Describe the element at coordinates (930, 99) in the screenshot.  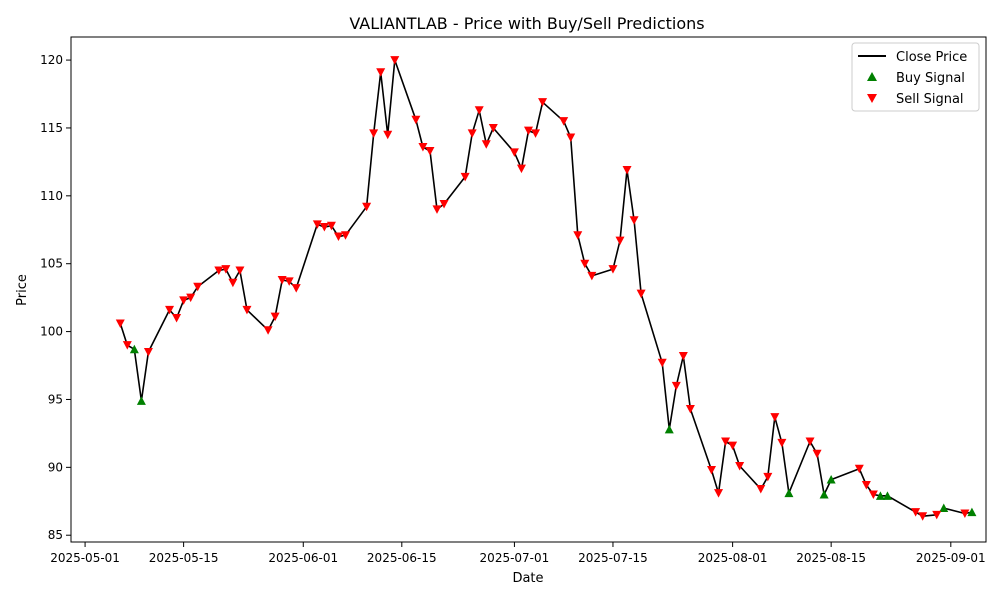
I see `legend-sell-signal-label: Sell Signal` at that location.